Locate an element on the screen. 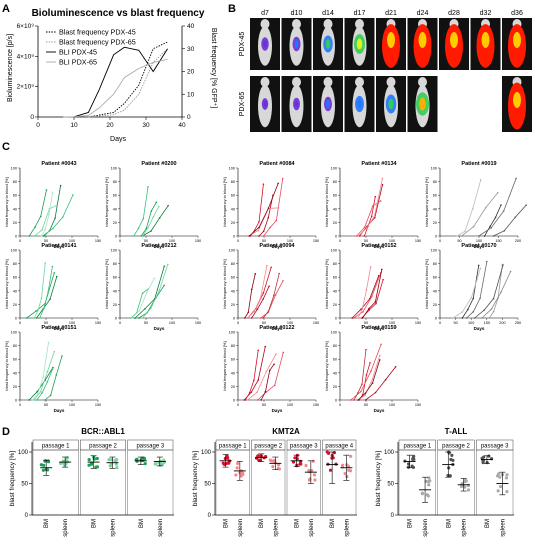 The image size is (539, 550). panel-c-xtick-label: 150 is located at coordinates (98, 405).